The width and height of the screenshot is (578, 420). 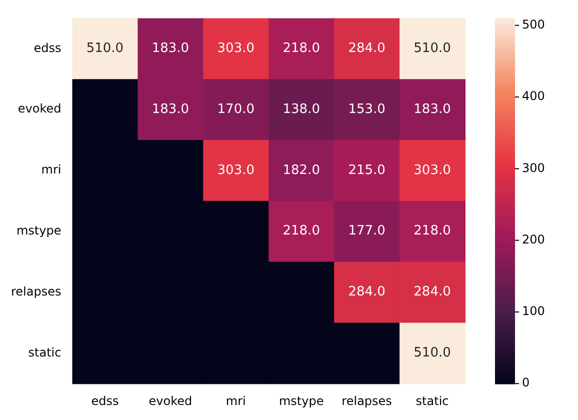 What do you see at coordinates (367, 401) in the screenshot?
I see `x-tick-label: relapses` at bounding box center [367, 401].